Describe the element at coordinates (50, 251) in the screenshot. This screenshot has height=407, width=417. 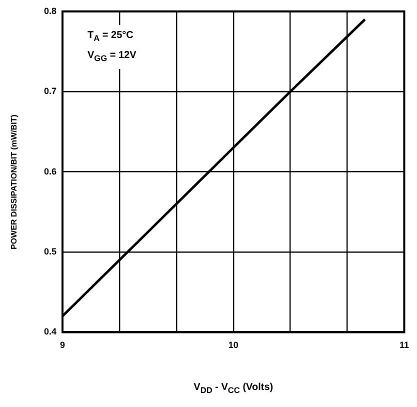
I see `y-tick-label: 0.5` at that location.